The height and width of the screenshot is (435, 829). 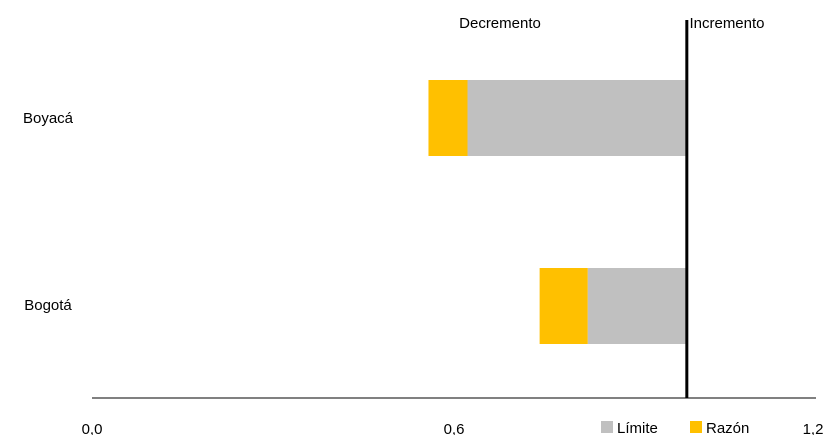 What do you see at coordinates (448, 118) in the screenshot?
I see `bar-razon-boyaca` at bounding box center [448, 118].